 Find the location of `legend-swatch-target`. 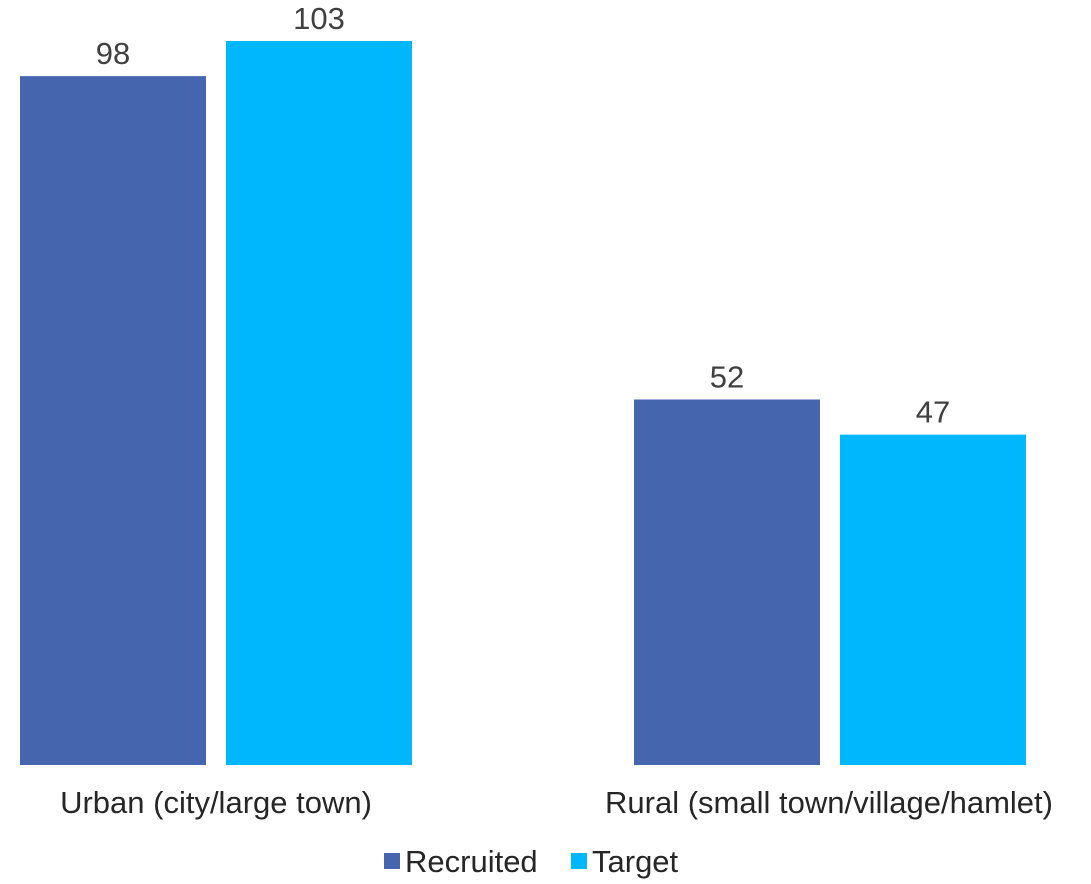

legend-swatch-target is located at coordinates (579, 861).